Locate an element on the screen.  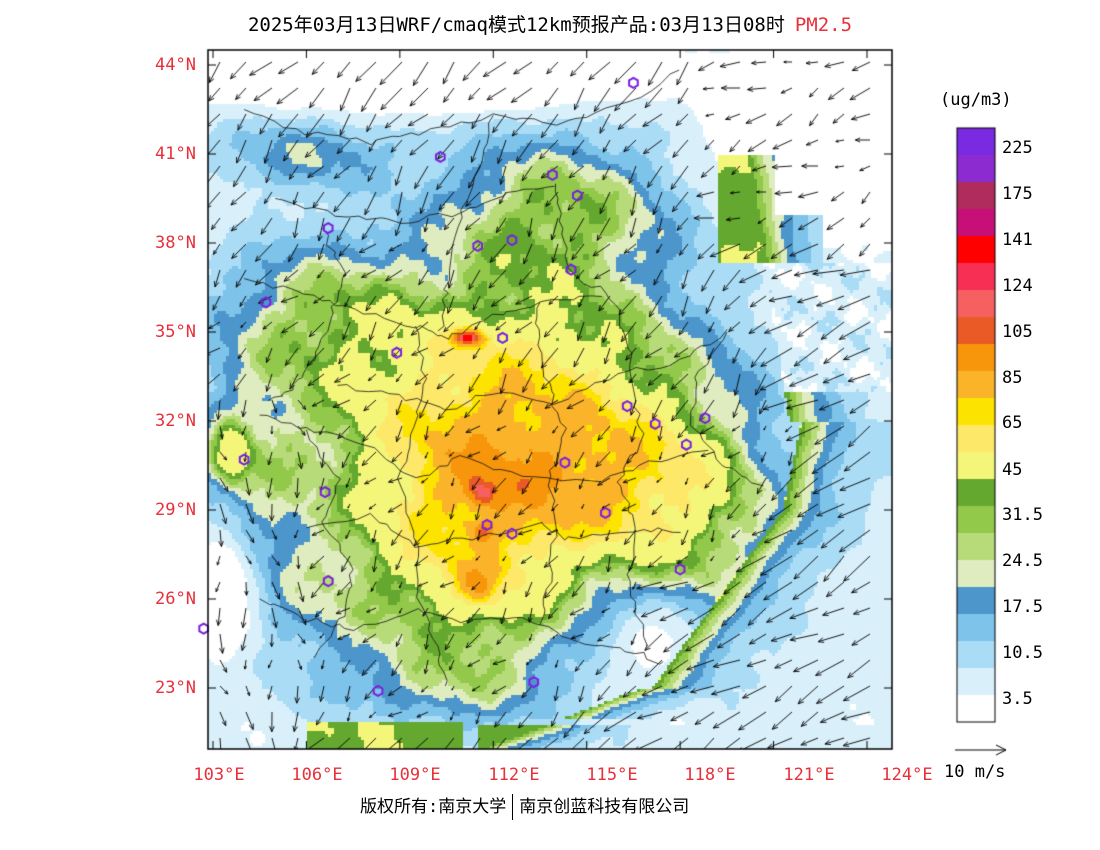
colorbar-unit: (ug/m3) is located at coordinates (976, 100).